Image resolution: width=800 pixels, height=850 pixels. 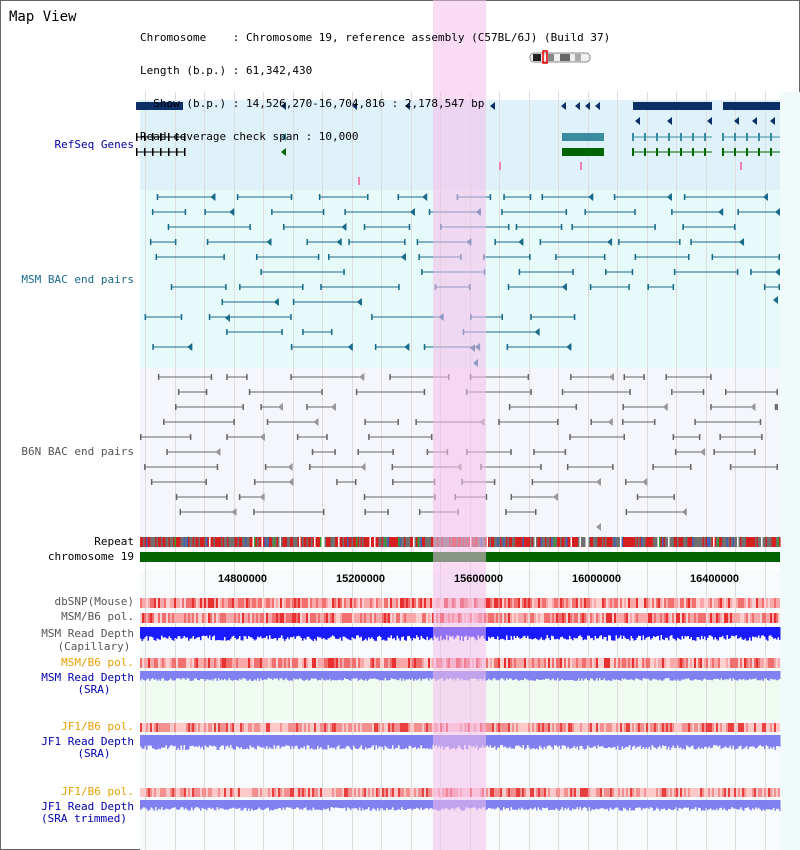 What do you see at coordinates (97, 662) in the screenshot?
I see `msm-b6-pol2-label: MSM/B6 pol.` at bounding box center [97, 662].